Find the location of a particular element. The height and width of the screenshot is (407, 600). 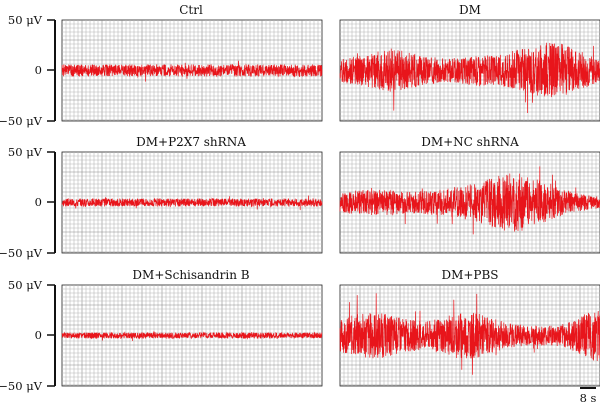

panel-dm: DM is located at coordinates (469, 62).